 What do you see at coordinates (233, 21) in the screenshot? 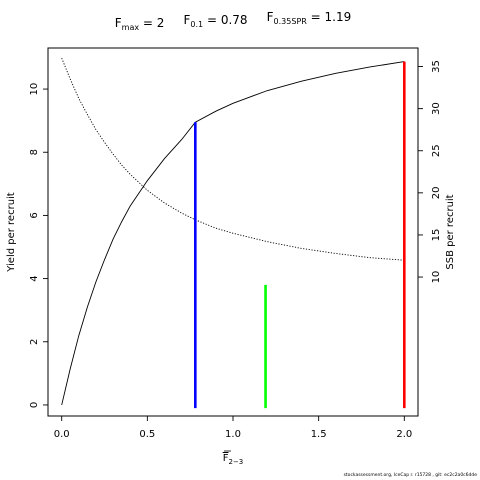
I see `chart-title: Fmax = 2 F0.1 = 0.78 F0.35SPR = 1.19` at bounding box center [233, 21].